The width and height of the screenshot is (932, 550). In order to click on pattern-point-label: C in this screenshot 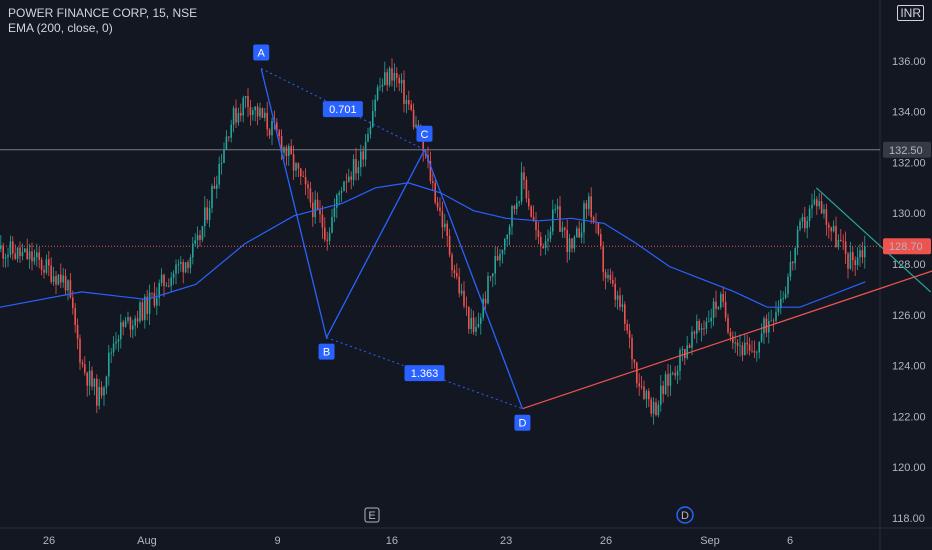, I will do `click(425, 135)`.